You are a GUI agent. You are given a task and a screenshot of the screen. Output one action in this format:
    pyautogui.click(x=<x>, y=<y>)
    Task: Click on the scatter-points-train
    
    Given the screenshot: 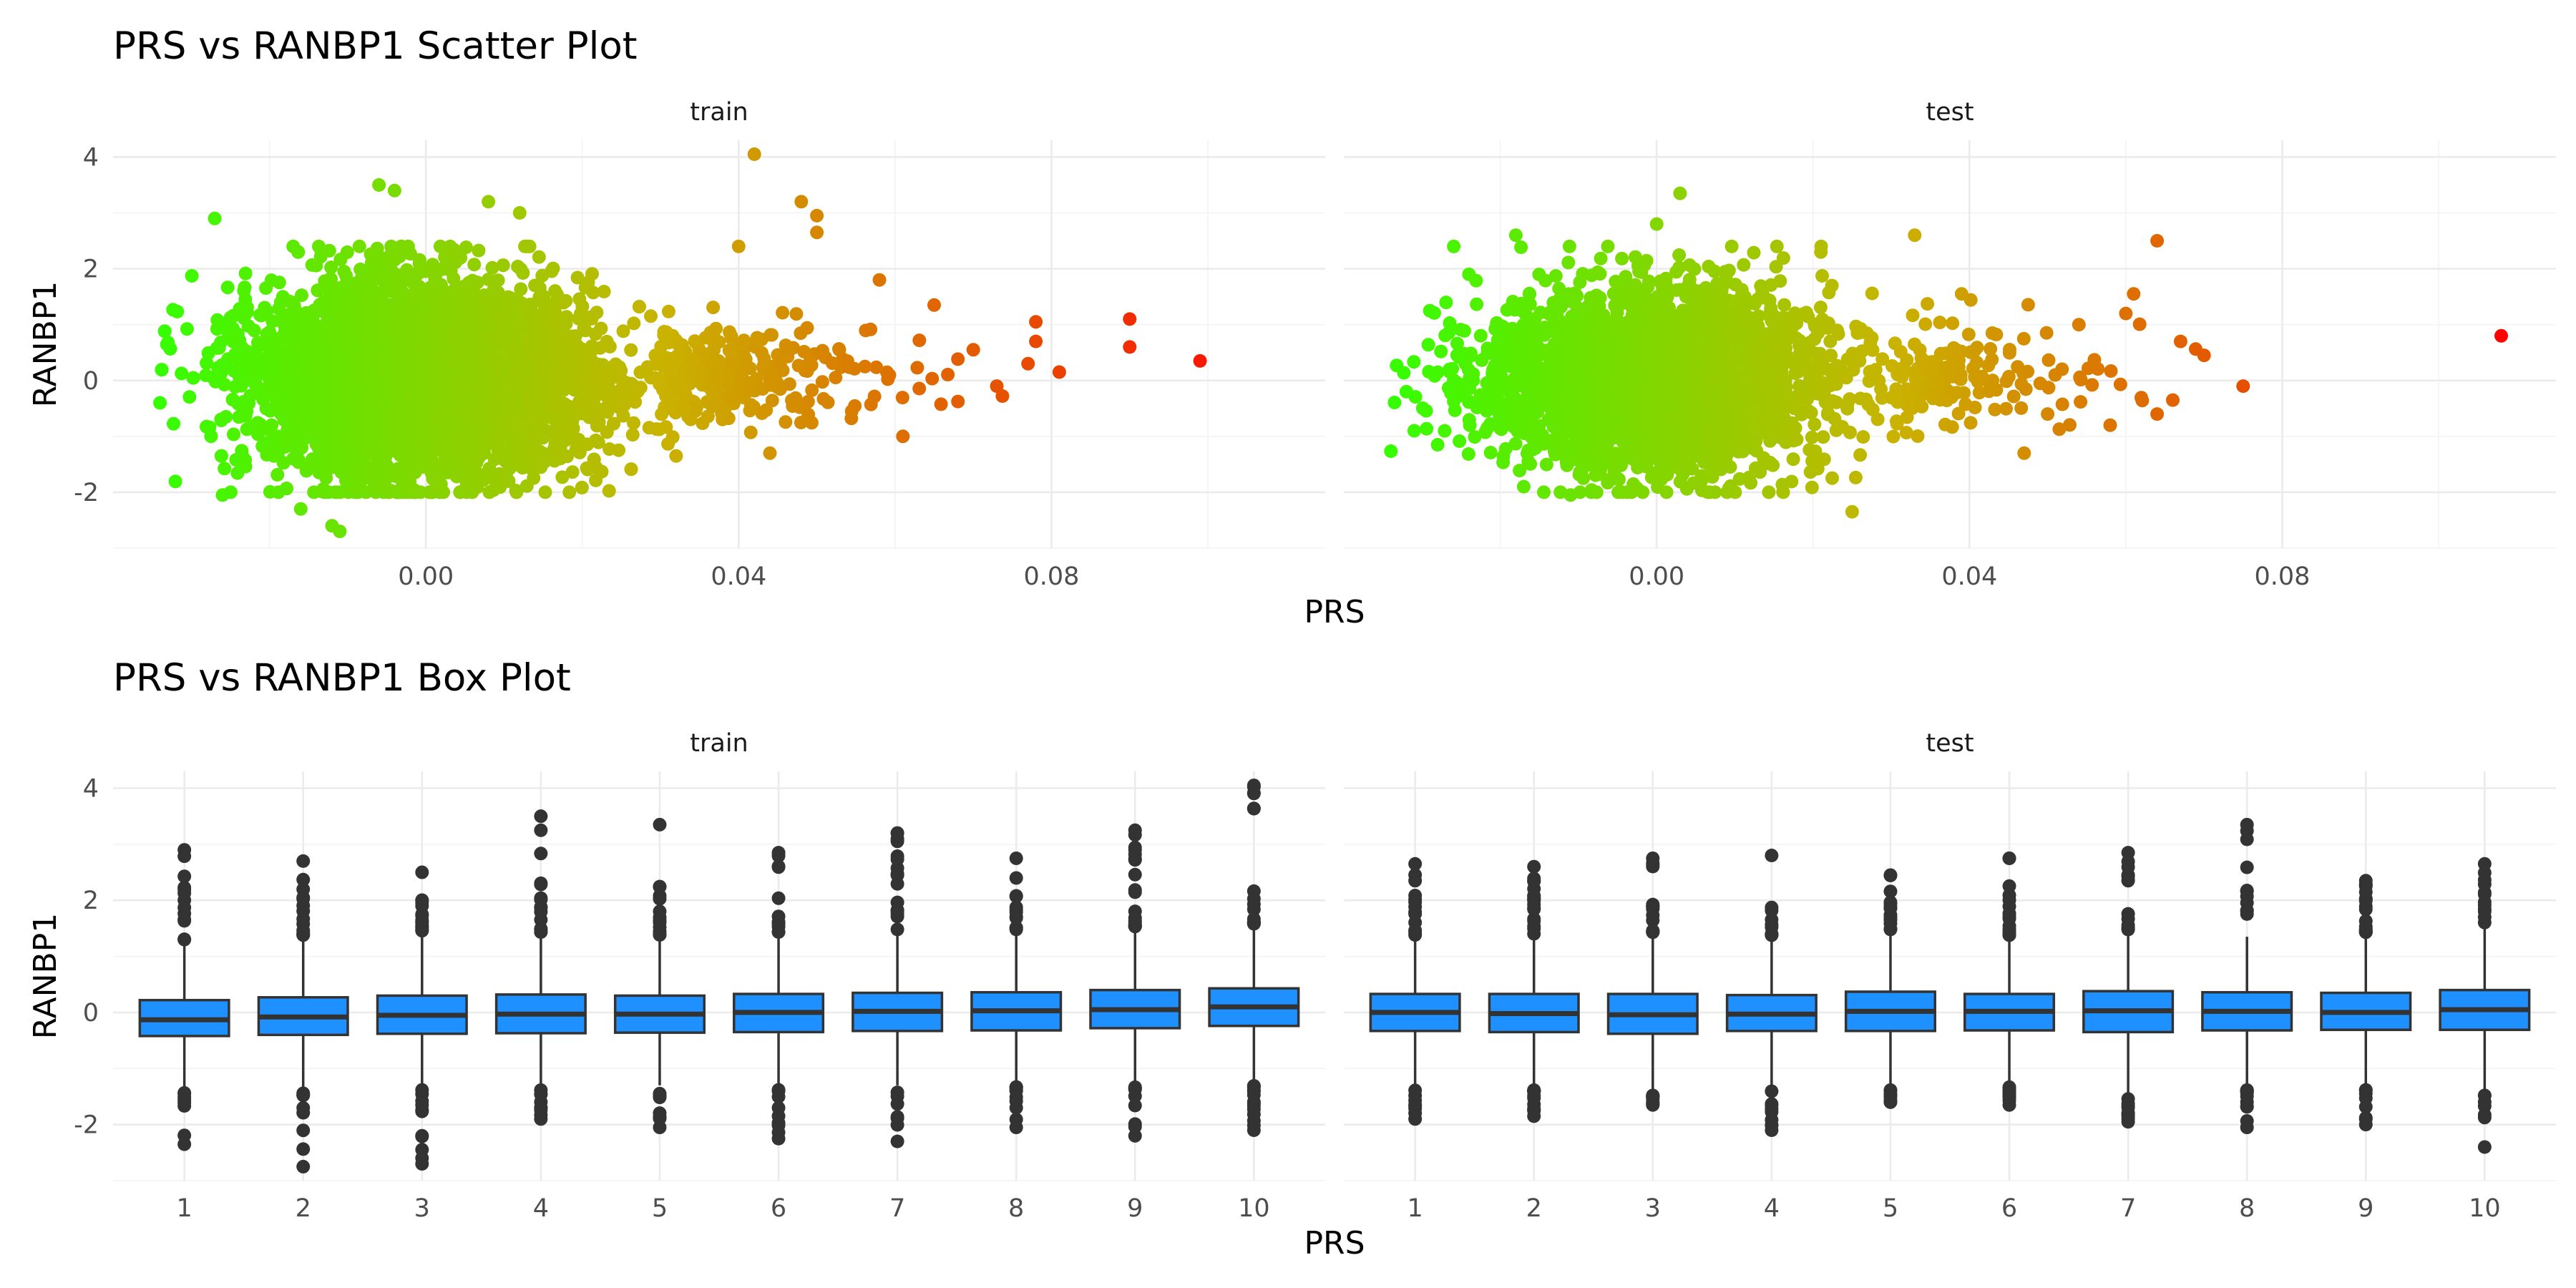 What is the action you would take?
    pyautogui.click(x=680, y=343)
    